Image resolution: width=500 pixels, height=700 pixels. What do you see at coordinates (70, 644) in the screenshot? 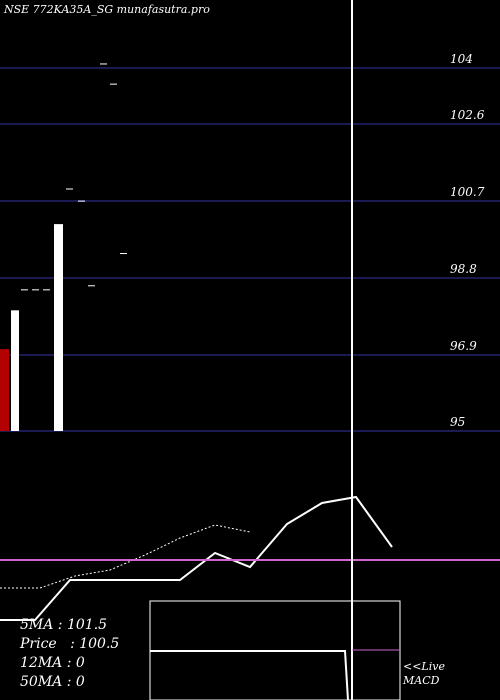
I see `price-label: Price : 100.5` at bounding box center [70, 644].